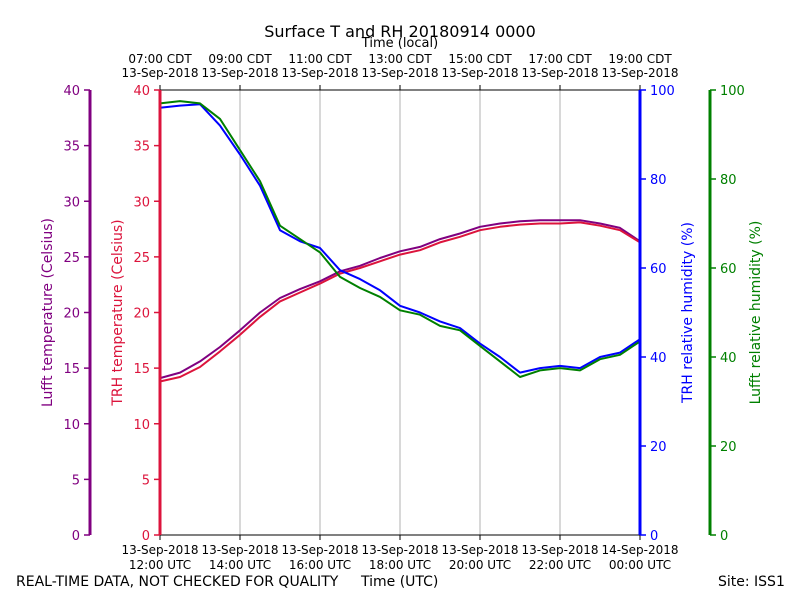 This screenshot has height=600, width=800. Describe the element at coordinates (118, 312) in the screenshot. I see `y-axis-label: TRH temperature (Celsius)` at that location.